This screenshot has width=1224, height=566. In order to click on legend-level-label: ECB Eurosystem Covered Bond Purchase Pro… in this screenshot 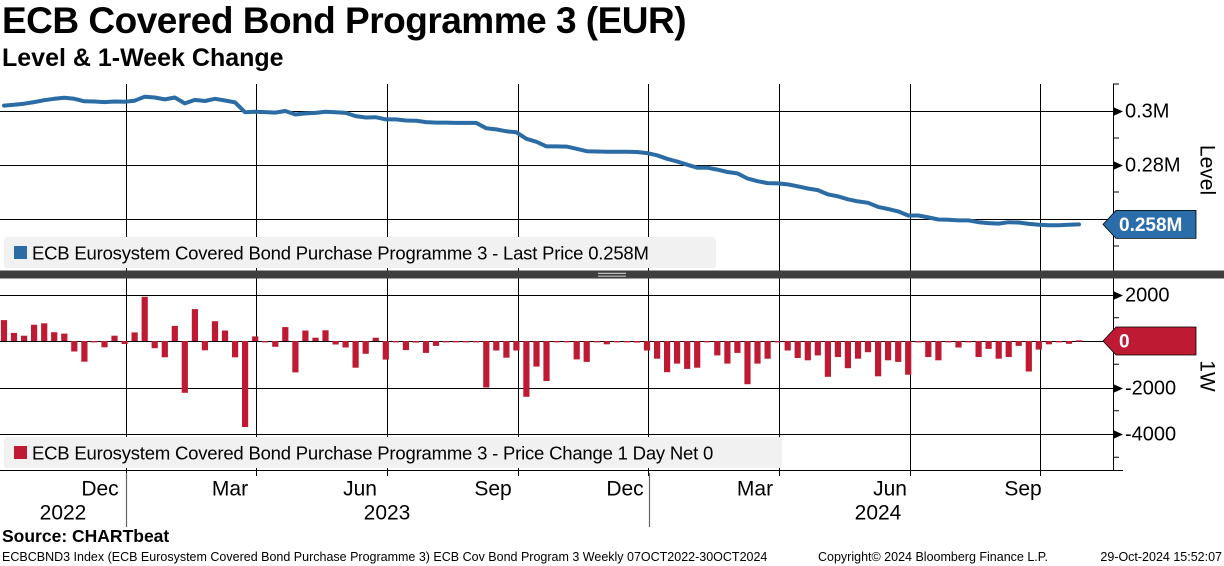, I will do `click(340, 253)`.